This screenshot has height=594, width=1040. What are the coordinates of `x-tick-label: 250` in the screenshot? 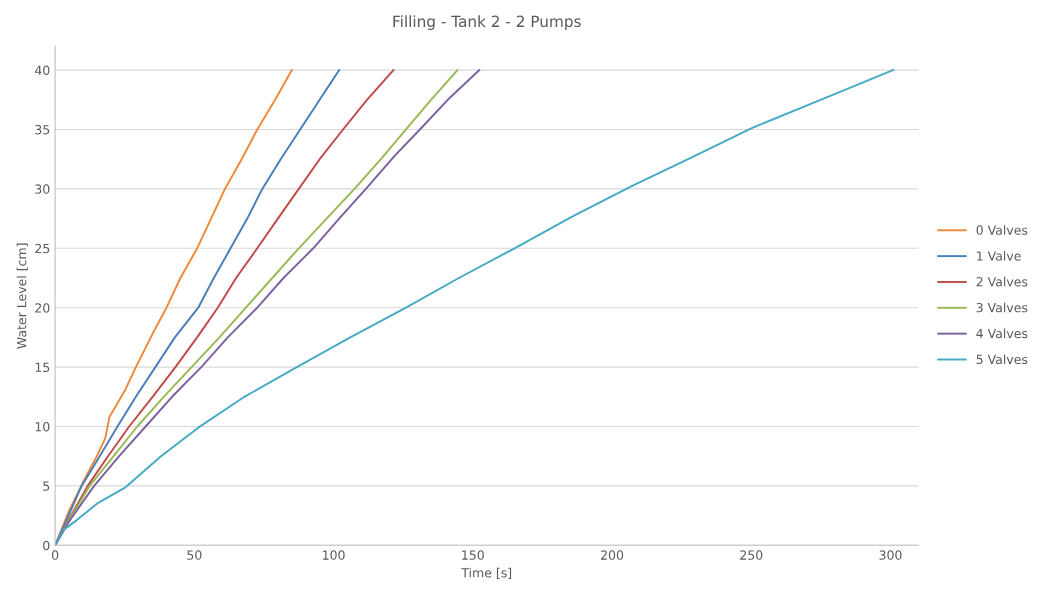 It's located at (751, 555).